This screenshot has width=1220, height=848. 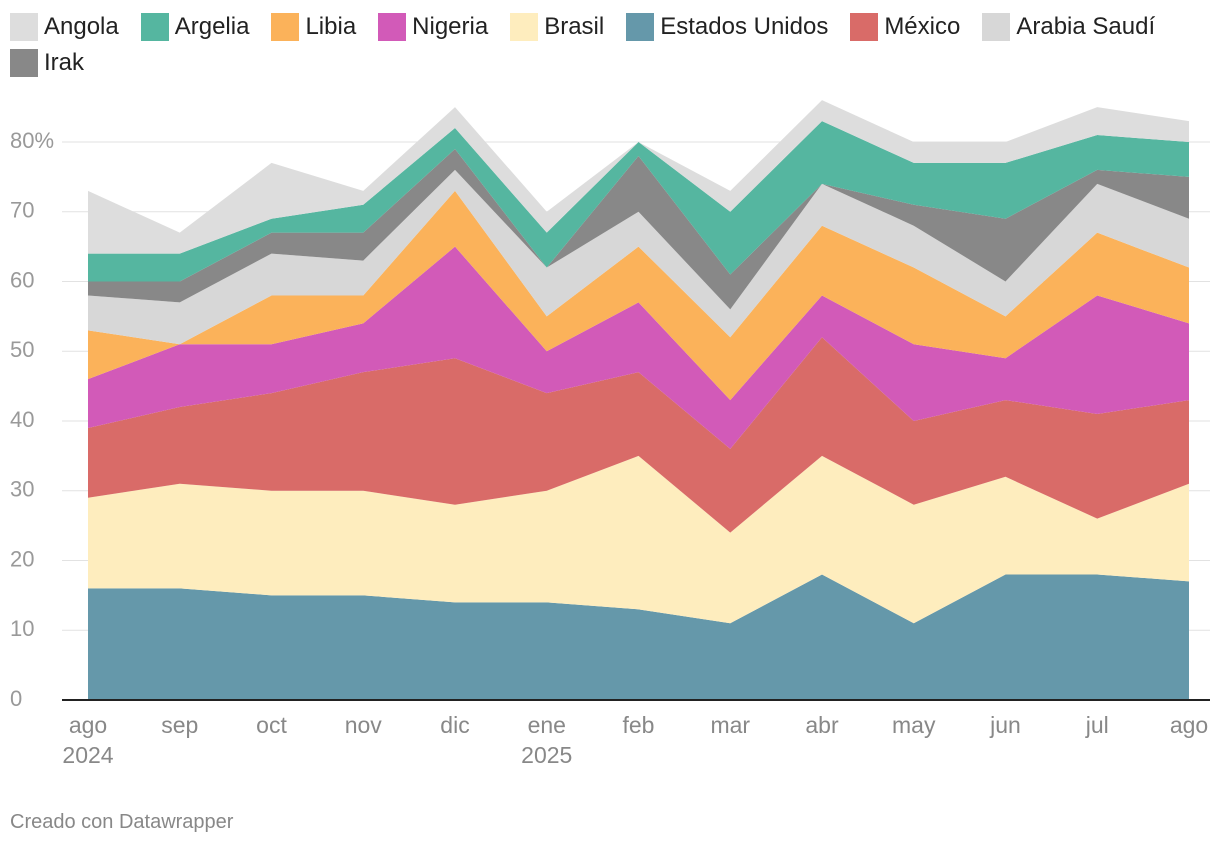 What do you see at coordinates (22, 349) in the screenshot?
I see `y-tick-label: 50` at bounding box center [22, 349].